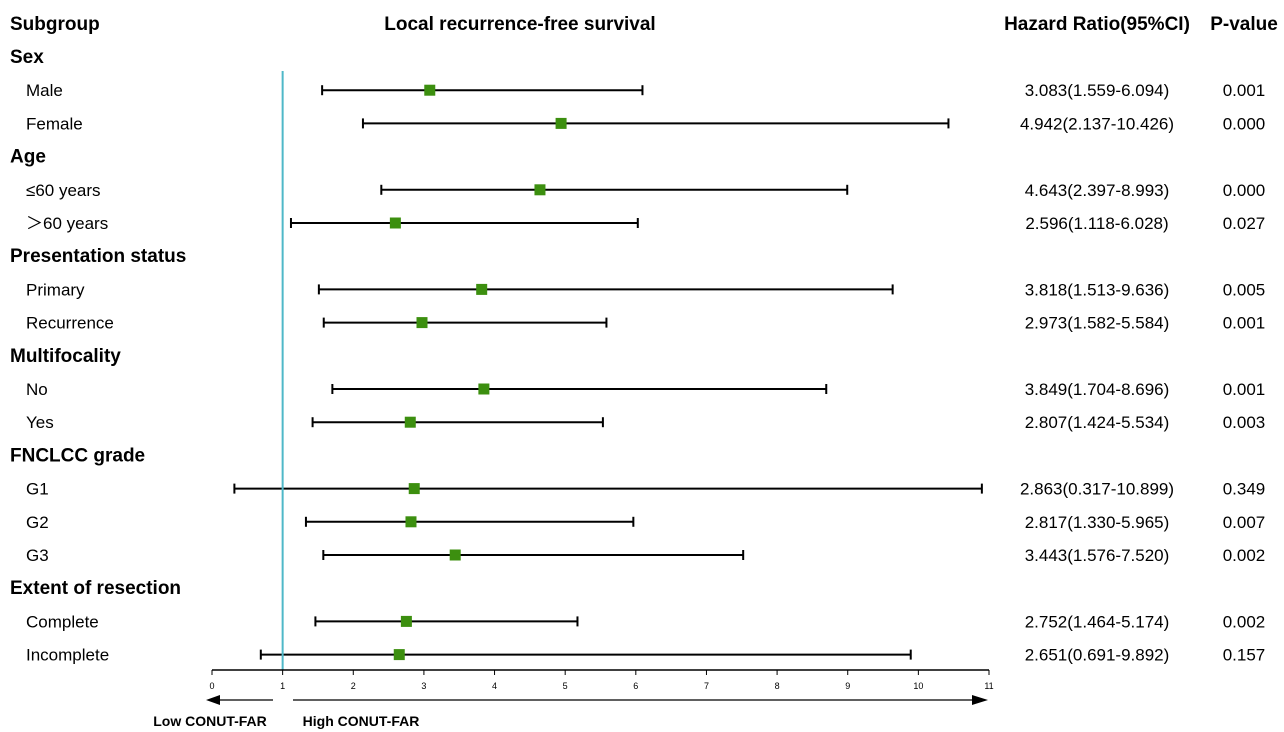 Image resolution: width=1284 pixels, height=732 pixels. I want to click on tick-label: 3, so click(423, 686).